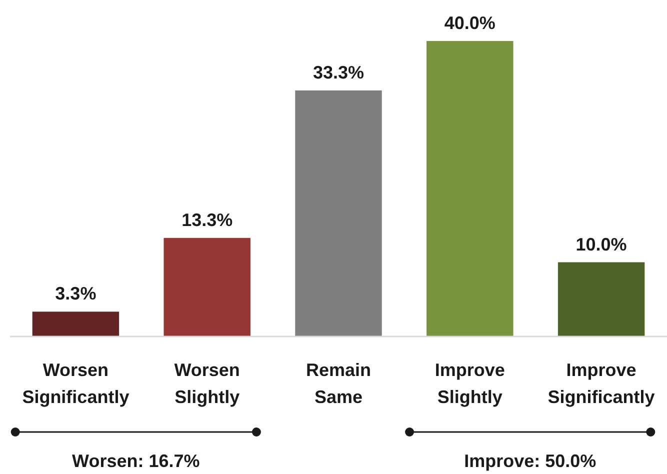 This screenshot has height=474, width=667. Describe the element at coordinates (530, 461) in the screenshot. I see `text: Improve: 50.0%` at that location.